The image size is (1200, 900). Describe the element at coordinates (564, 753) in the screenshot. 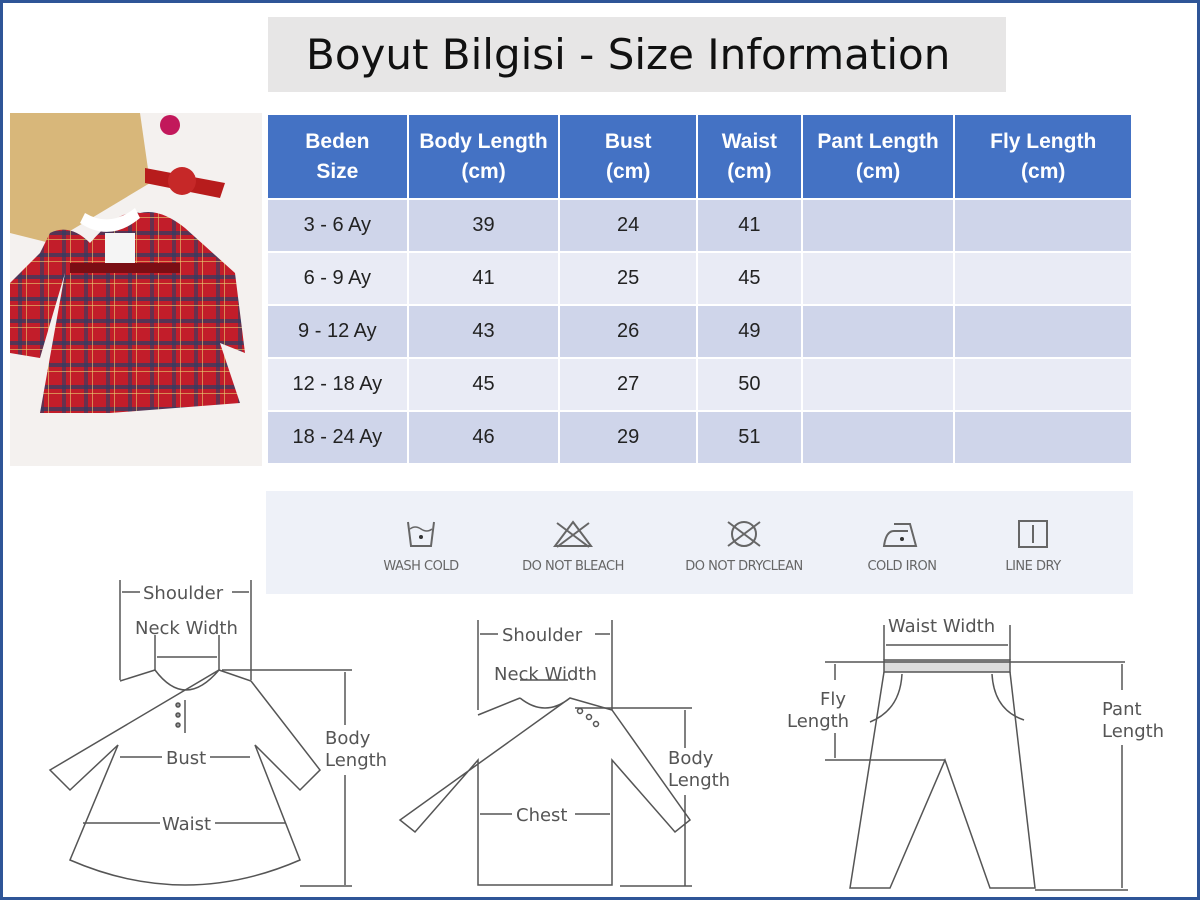

I see `shirt-measurement-diagram: Shoulder Neck Width Chest Body Length` at that location.